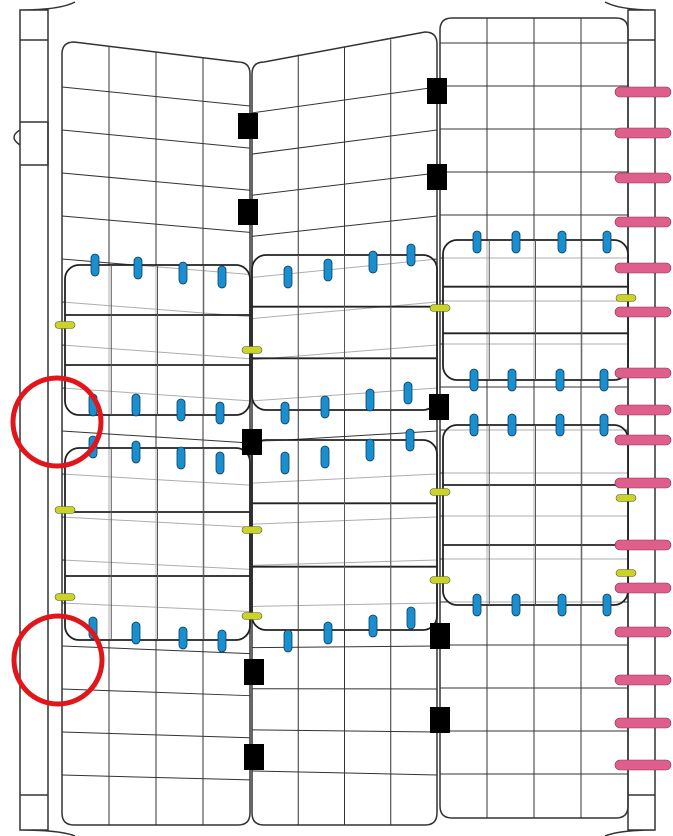 The height and width of the screenshot is (836, 673). I want to click on left-post, so click(47, 418).